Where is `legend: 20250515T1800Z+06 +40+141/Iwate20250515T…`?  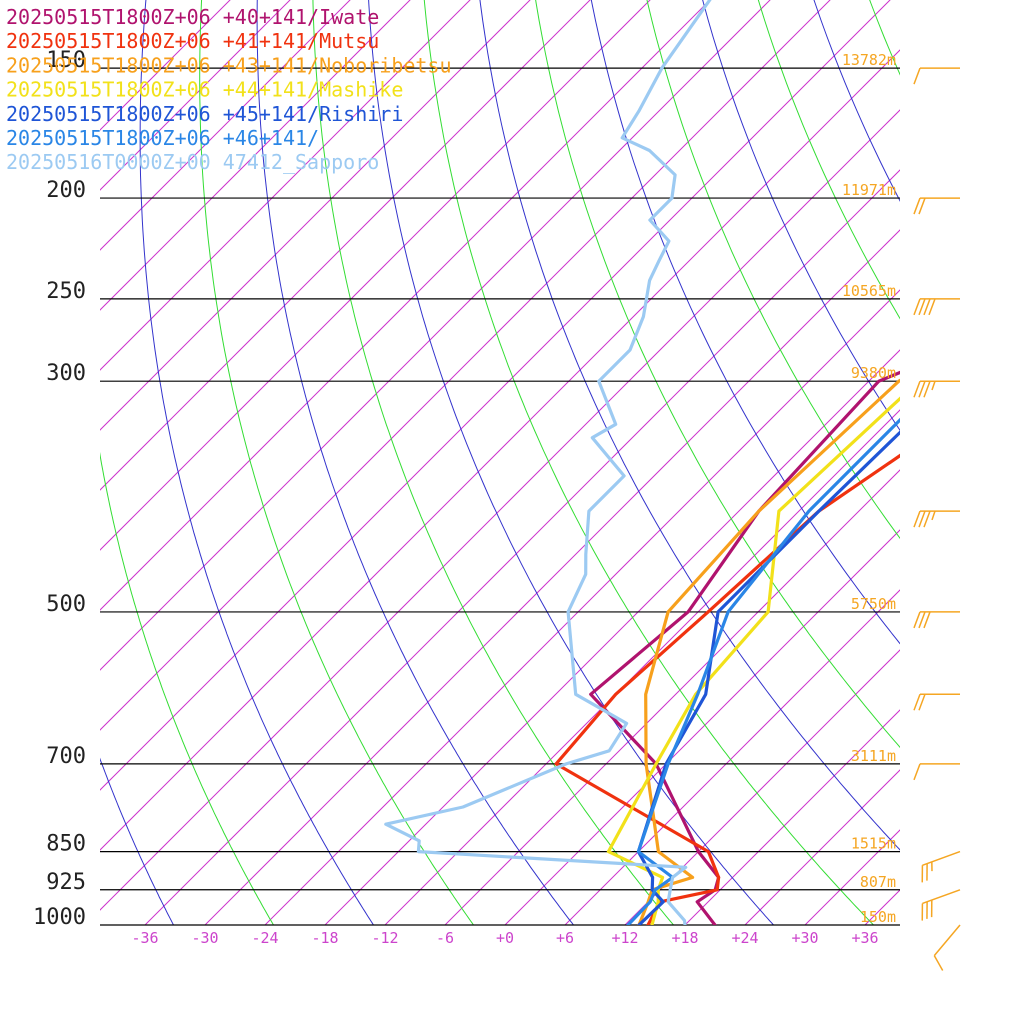
legend: 20250515T1800Z+06 +40+141/Iwate20250515T… is located at coordinates (229, 89).